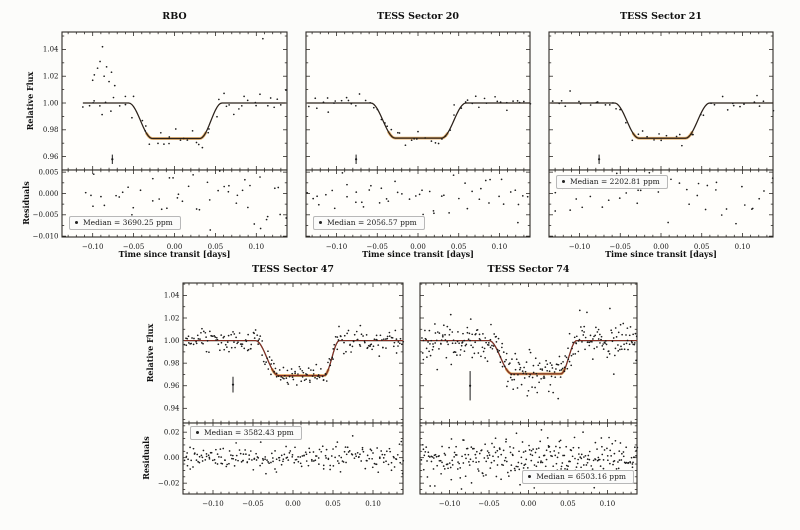  I want to click on flux-axis-label-tess-47: Relative Flux, so click(150, 353).